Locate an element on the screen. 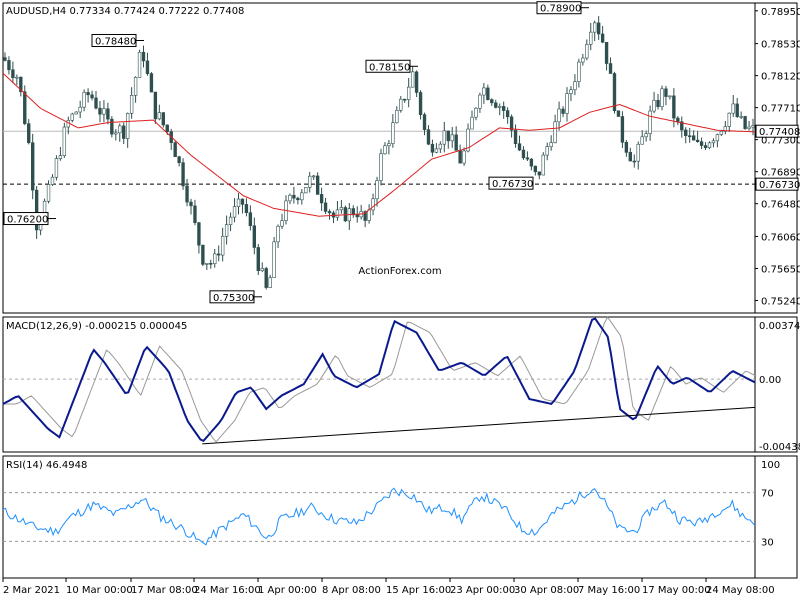 Image resolution: width=800 pixels, height=600 pixels. rsi-line is located at coordinates (379, 516).